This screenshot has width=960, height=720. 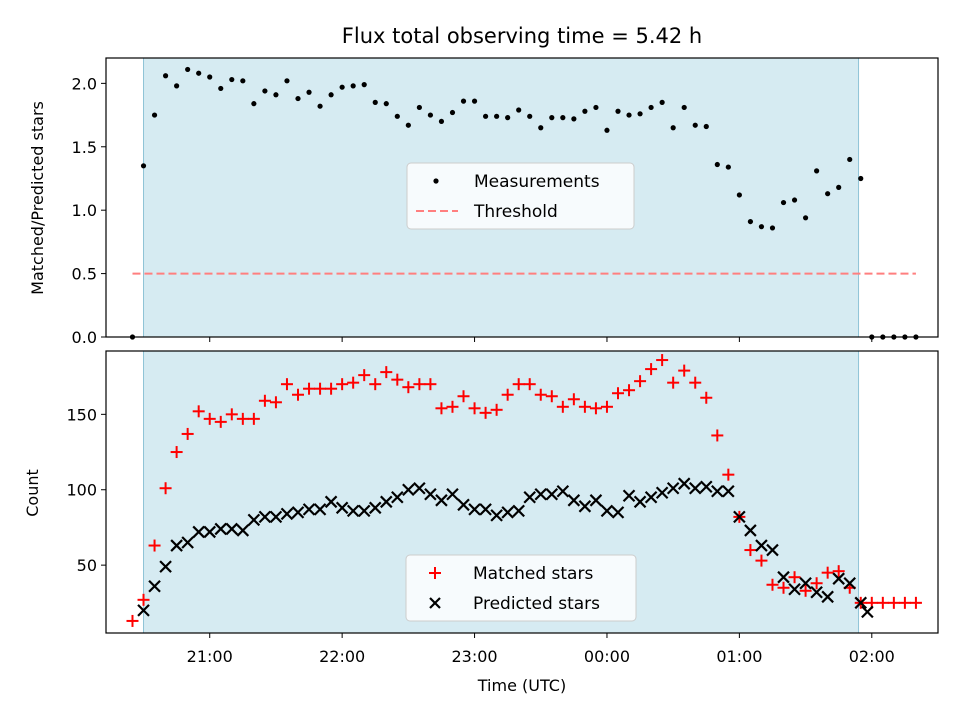 I want to click on x-tick-label: 00:00, so click(x=607, y=656).